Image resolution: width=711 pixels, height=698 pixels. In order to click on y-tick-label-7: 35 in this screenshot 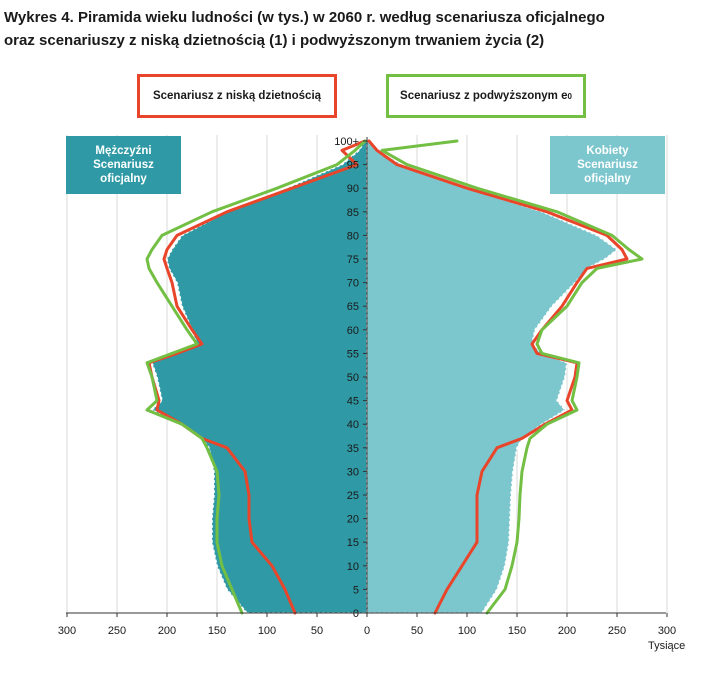, I will do `click(353, 449)`.